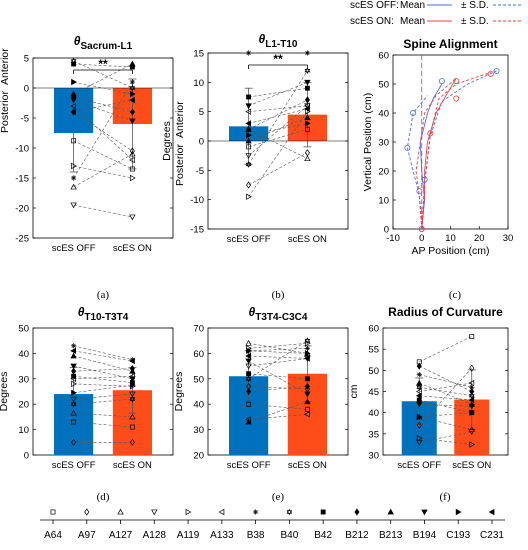  Describe the element at coordinates (475, 21) in the screenshot. I see `legend-on-sd: ± S.D.` at that location.